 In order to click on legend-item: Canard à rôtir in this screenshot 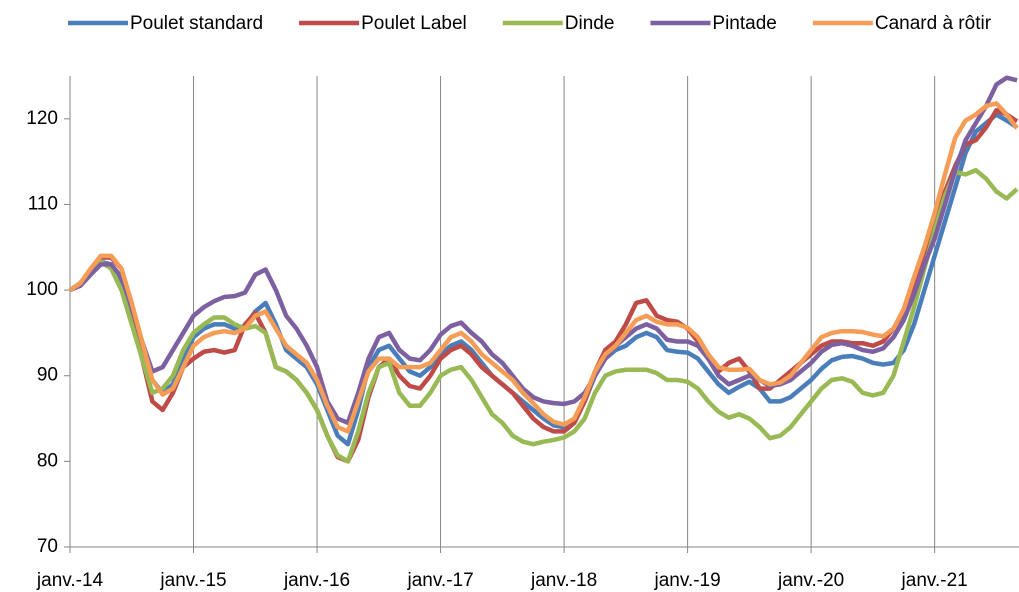, I will do `click(902, 23)`.